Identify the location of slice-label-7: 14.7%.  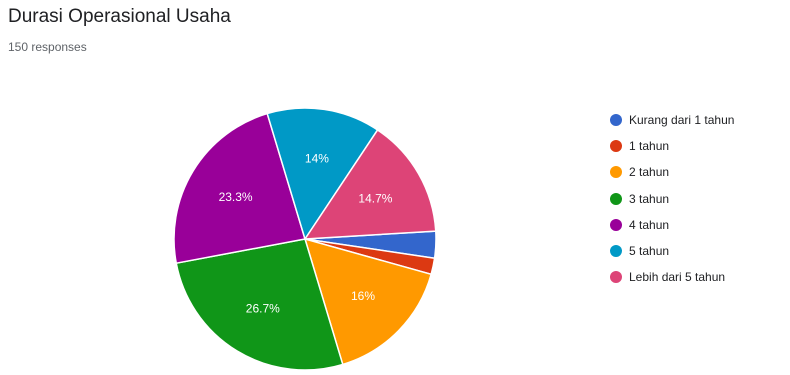
(375, 199).